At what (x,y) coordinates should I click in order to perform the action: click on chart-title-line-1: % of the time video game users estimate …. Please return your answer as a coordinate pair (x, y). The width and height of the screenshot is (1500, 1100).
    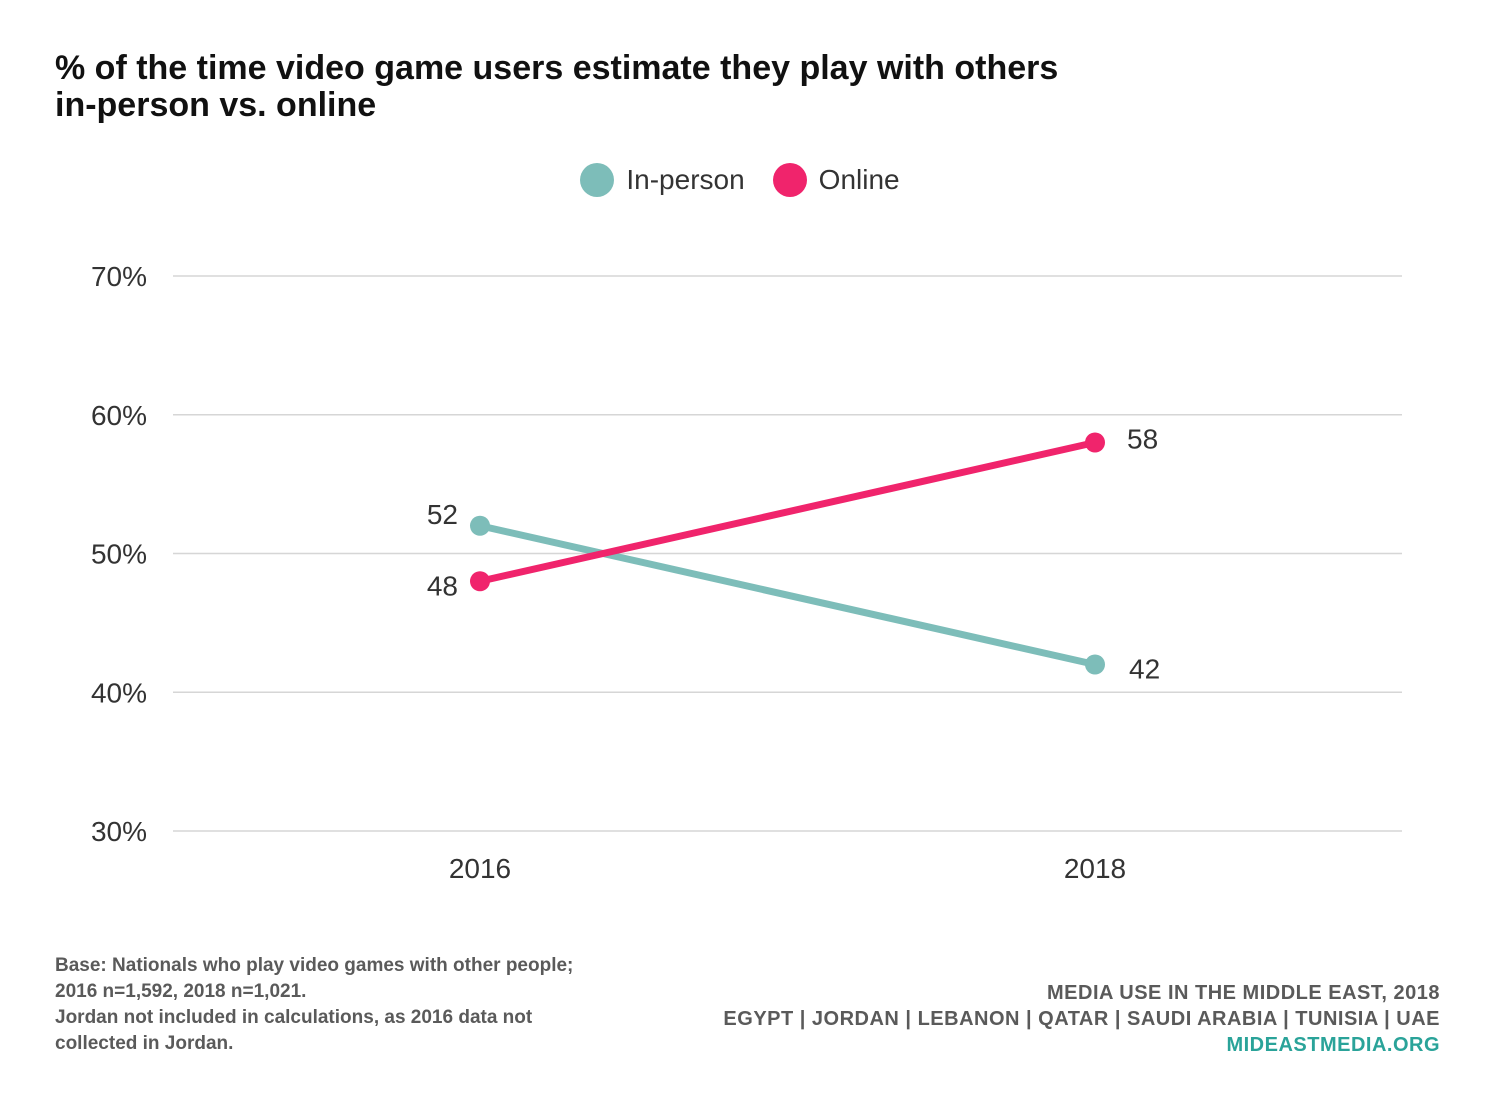
    Looking at the image, I should click on (557, 68).